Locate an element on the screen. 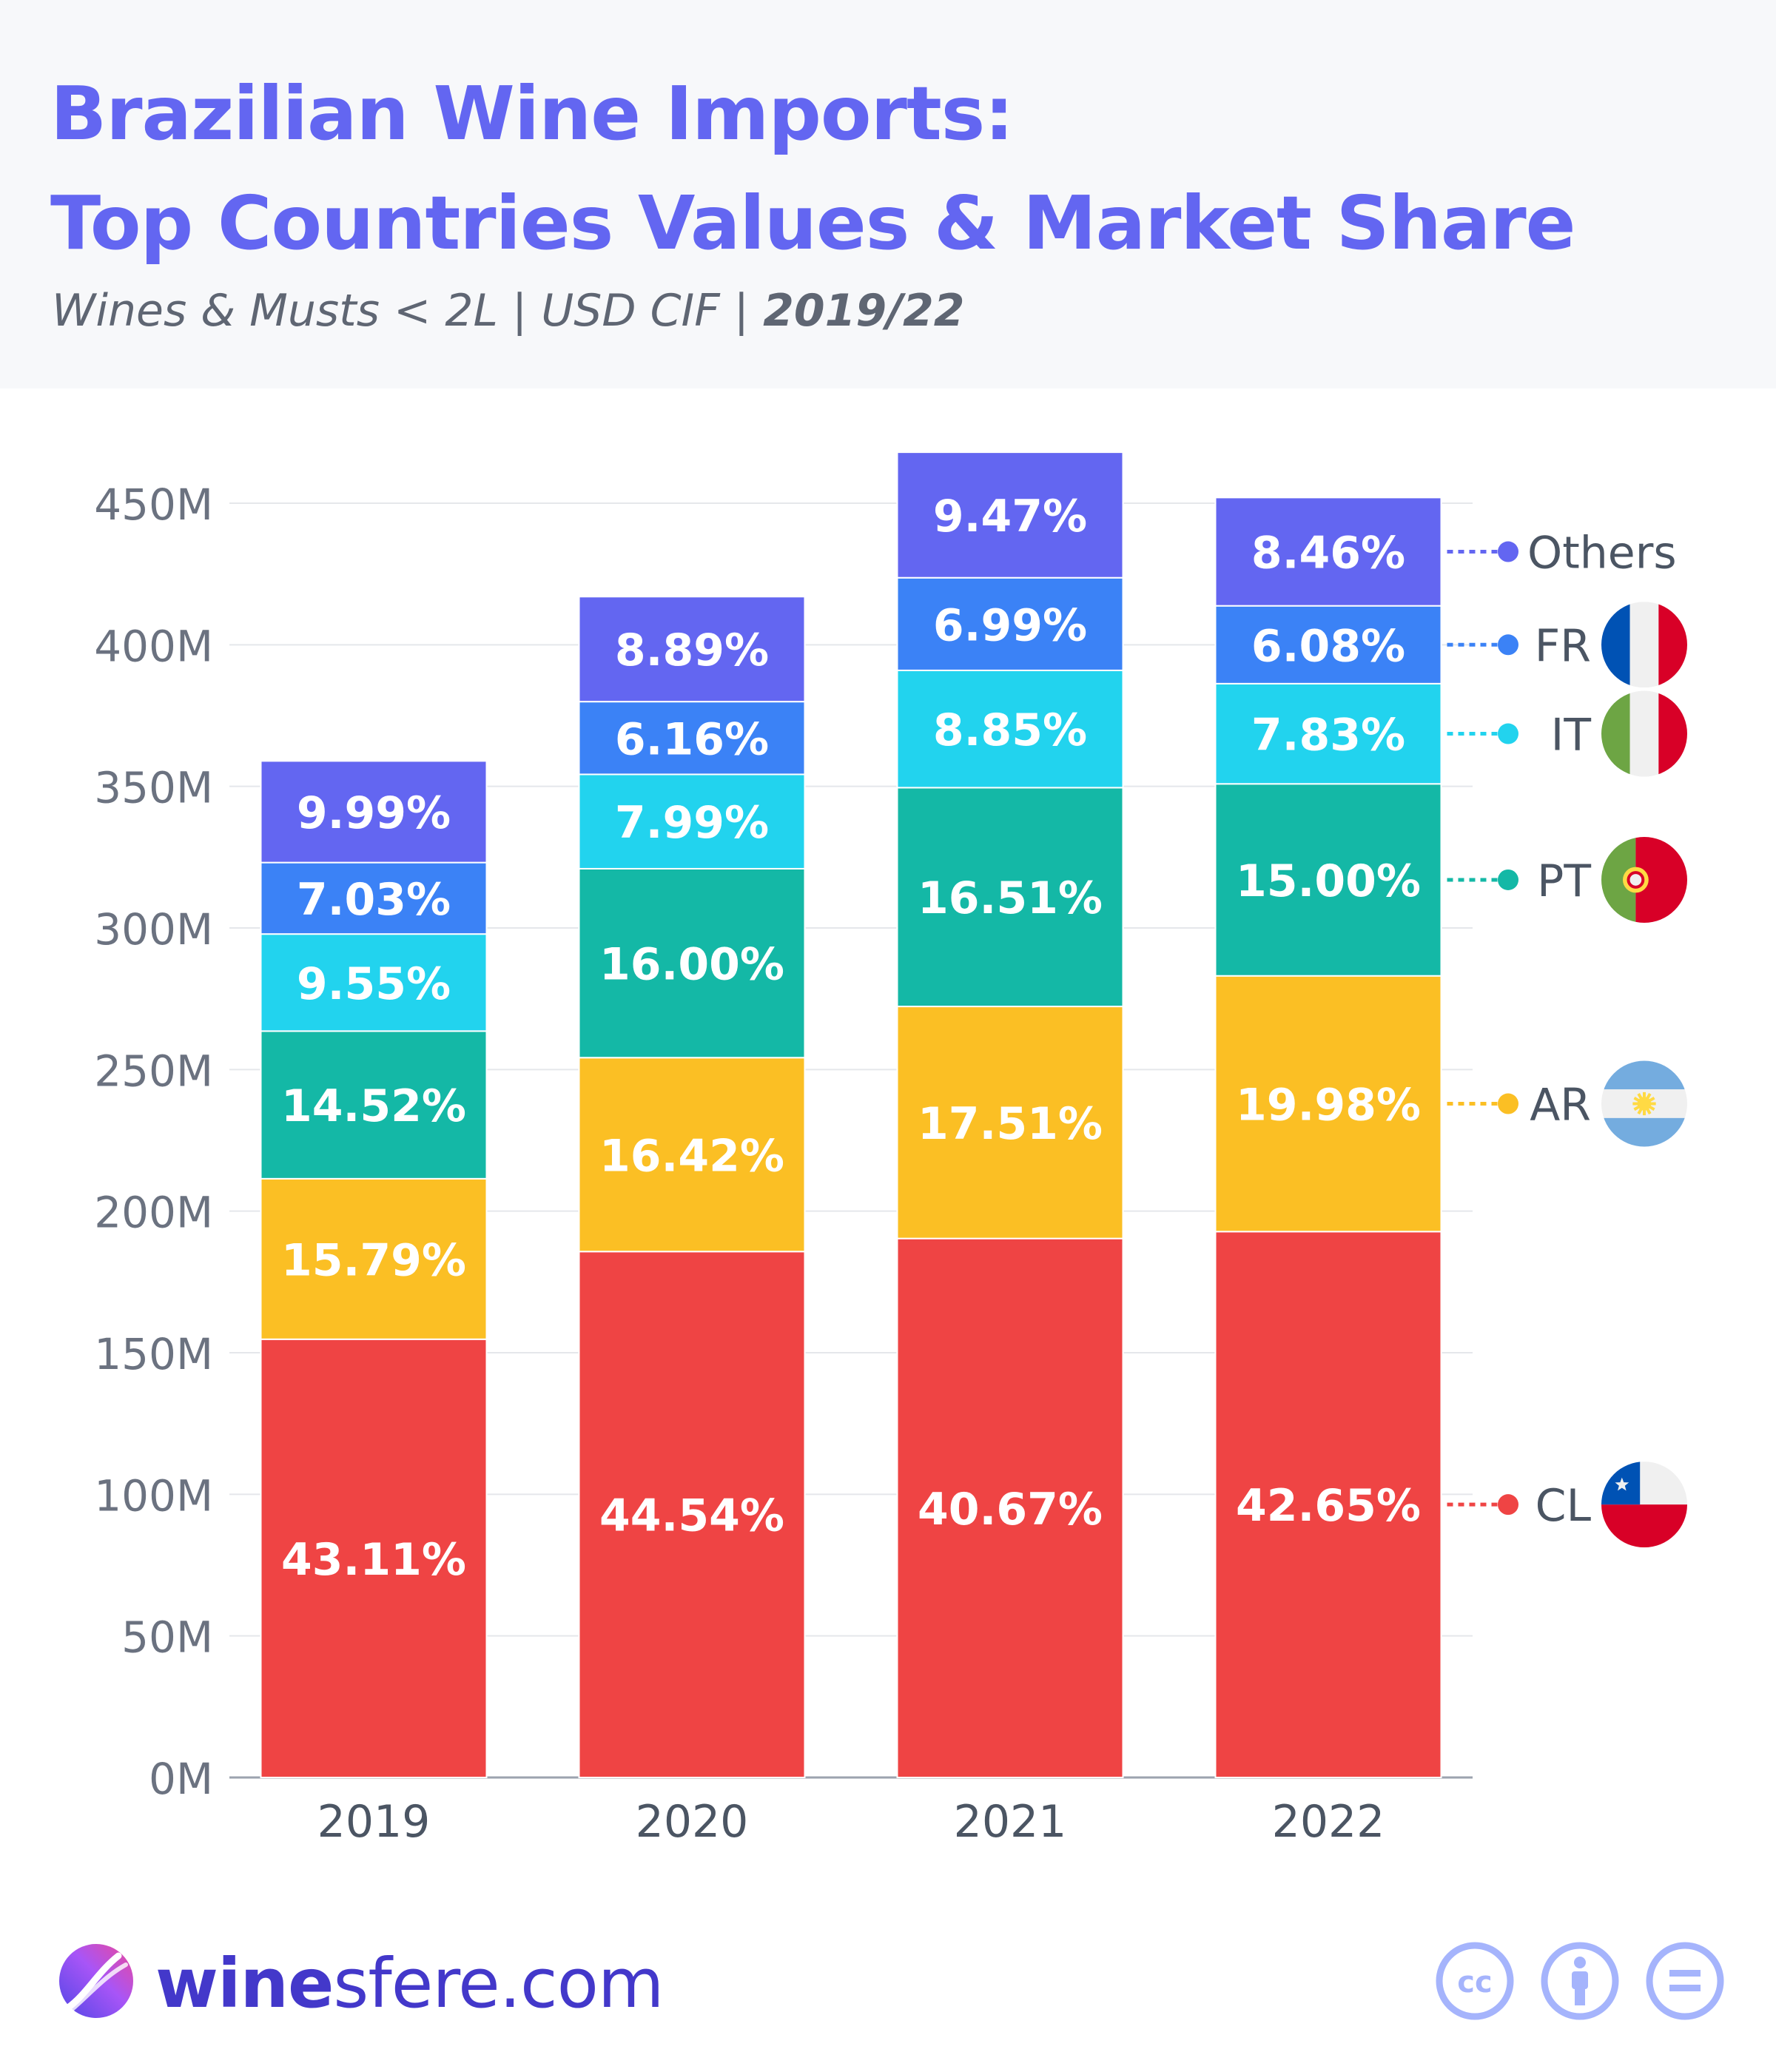 Image resolution: width=1776 pixels, height=2072 pixels. data-label: 17.51% is located at coordinates (1010, 1124).